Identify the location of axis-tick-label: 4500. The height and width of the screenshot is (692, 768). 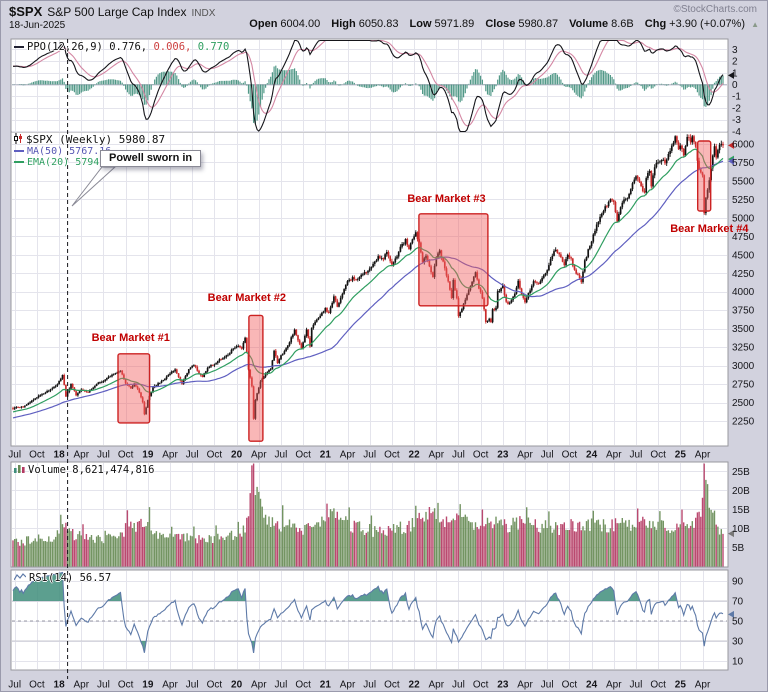
(743, 255).